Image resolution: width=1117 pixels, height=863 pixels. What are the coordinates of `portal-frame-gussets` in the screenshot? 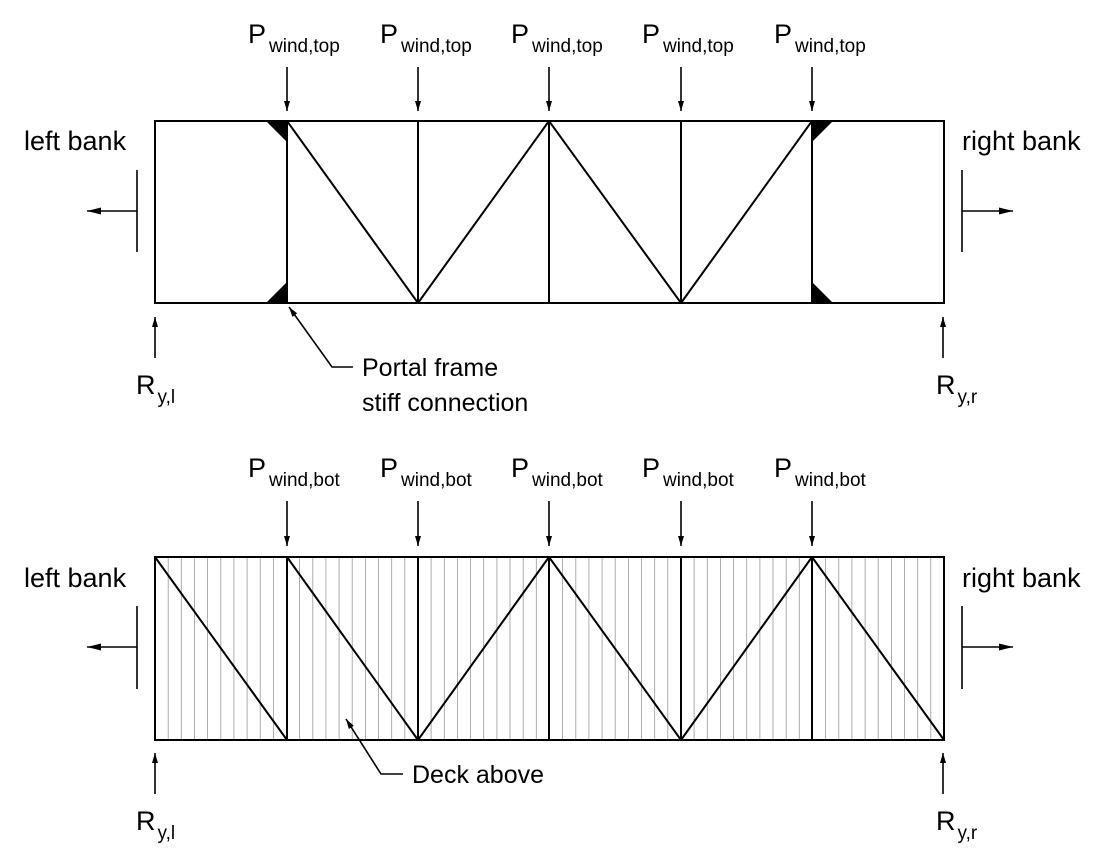 It's located at (549, 212).